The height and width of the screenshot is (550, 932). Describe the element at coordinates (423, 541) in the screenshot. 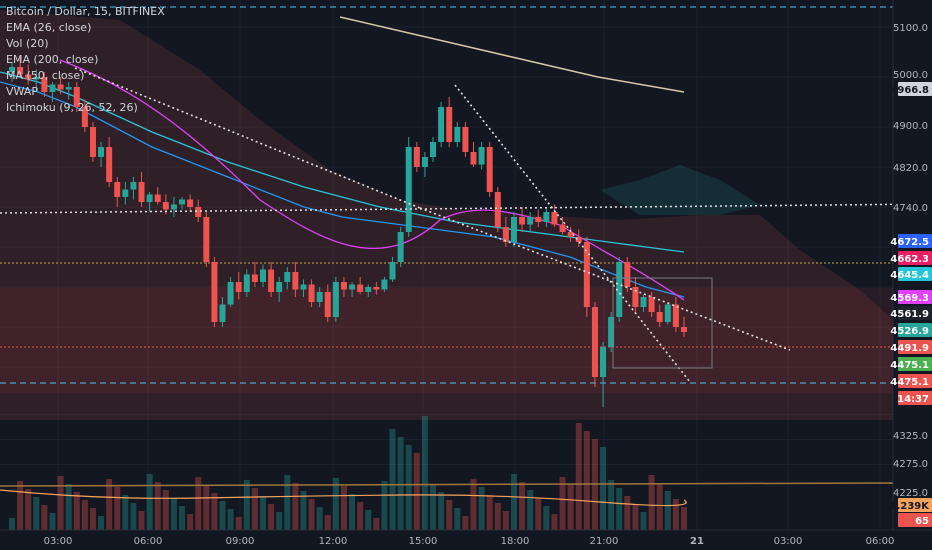

I see `time-tick-label: 15:00` at that location.